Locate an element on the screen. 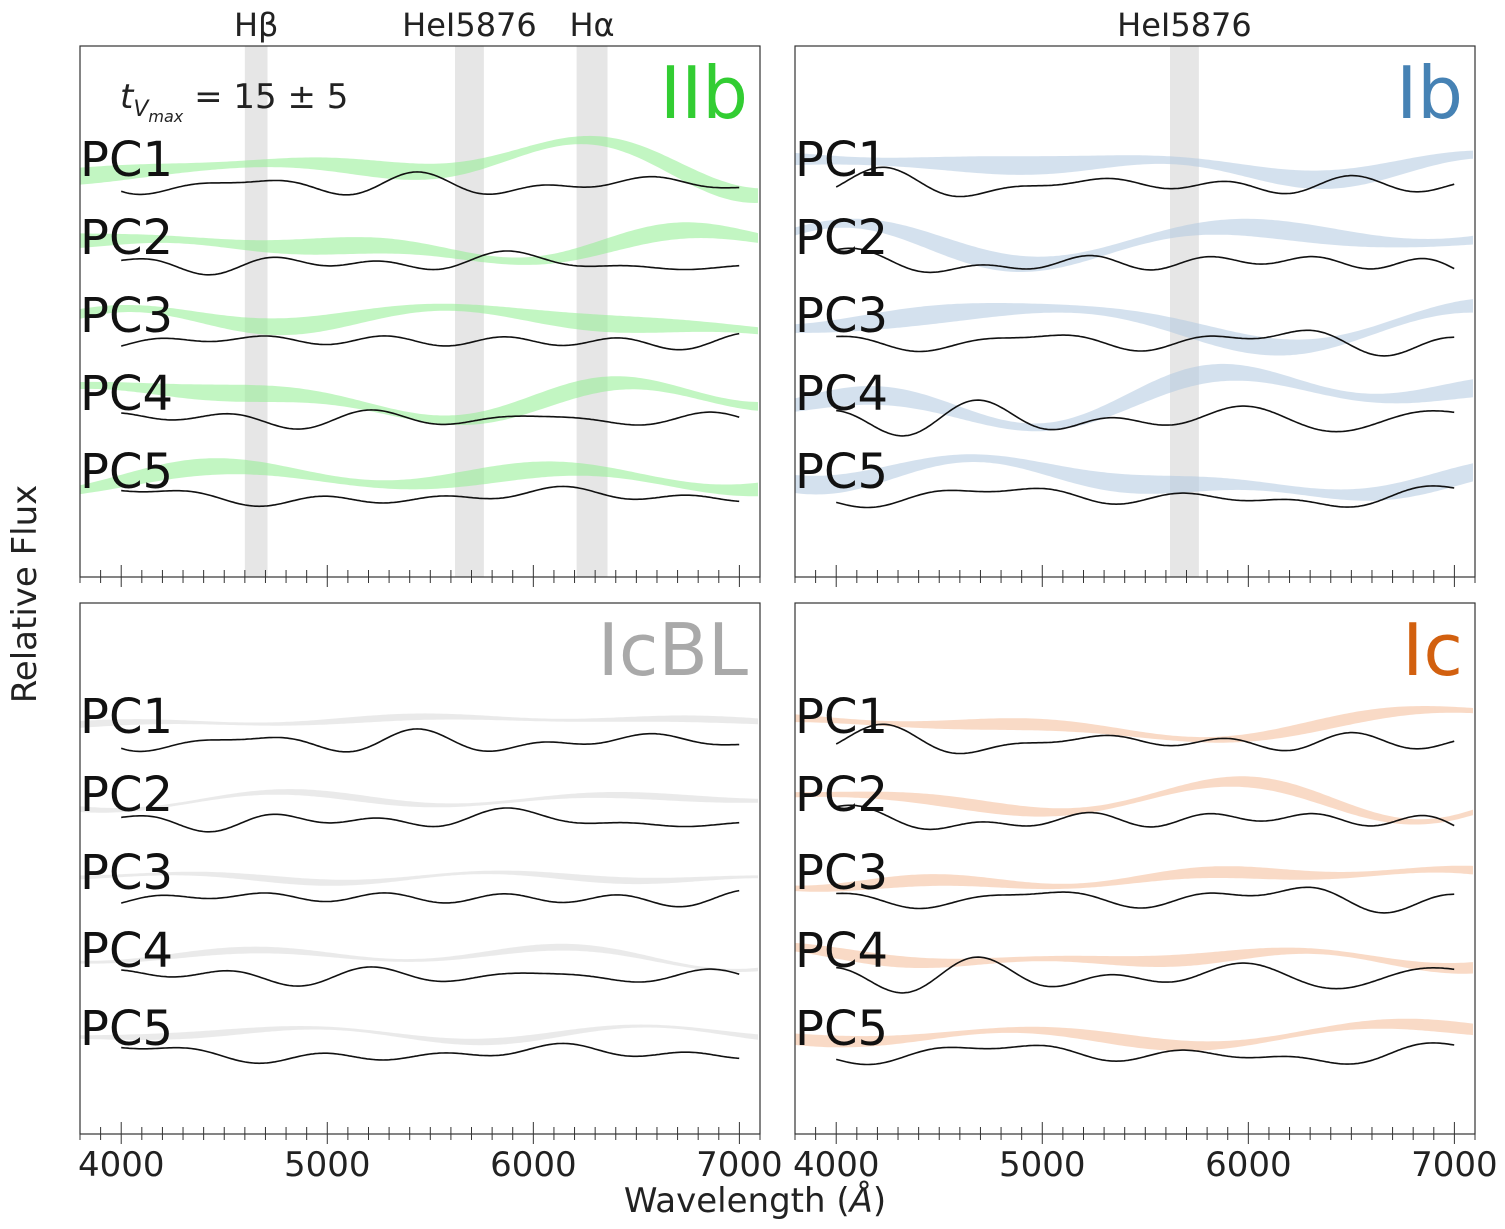  y-axis-label: Relative Flux is located at coordinates (25, 594).